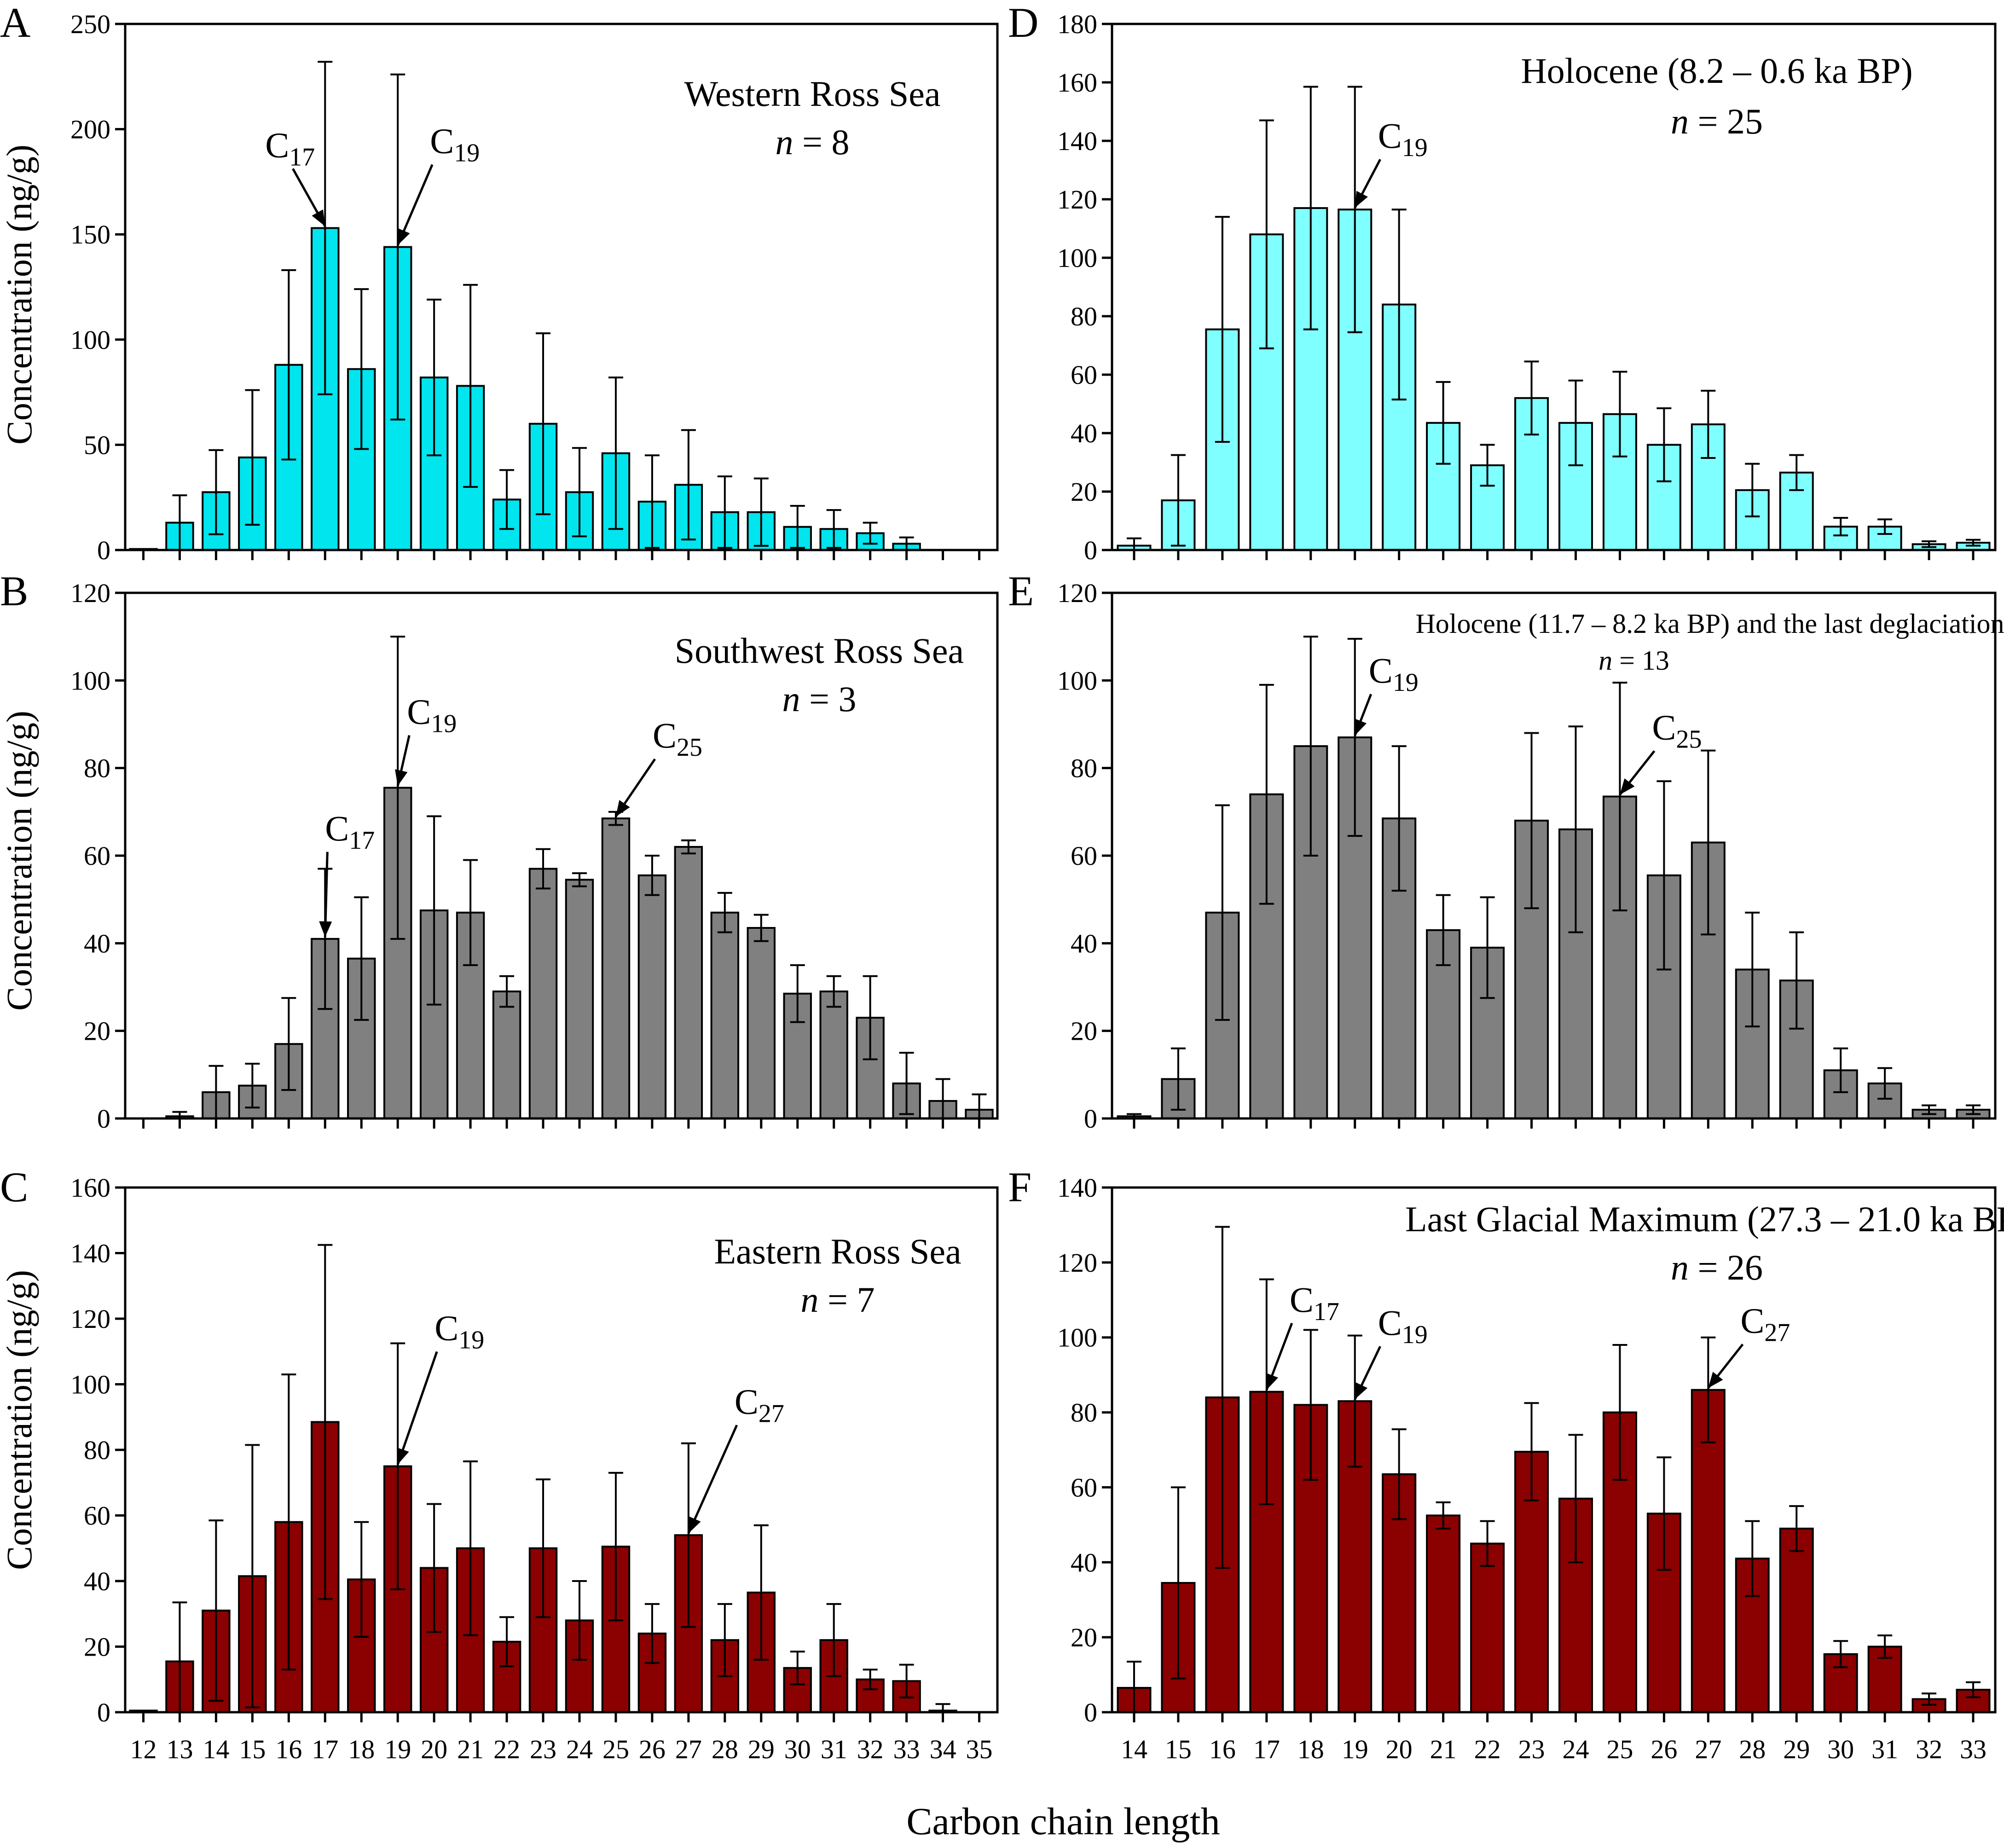  I want to click on sample-size-label: n = 8, so click(813, 142).